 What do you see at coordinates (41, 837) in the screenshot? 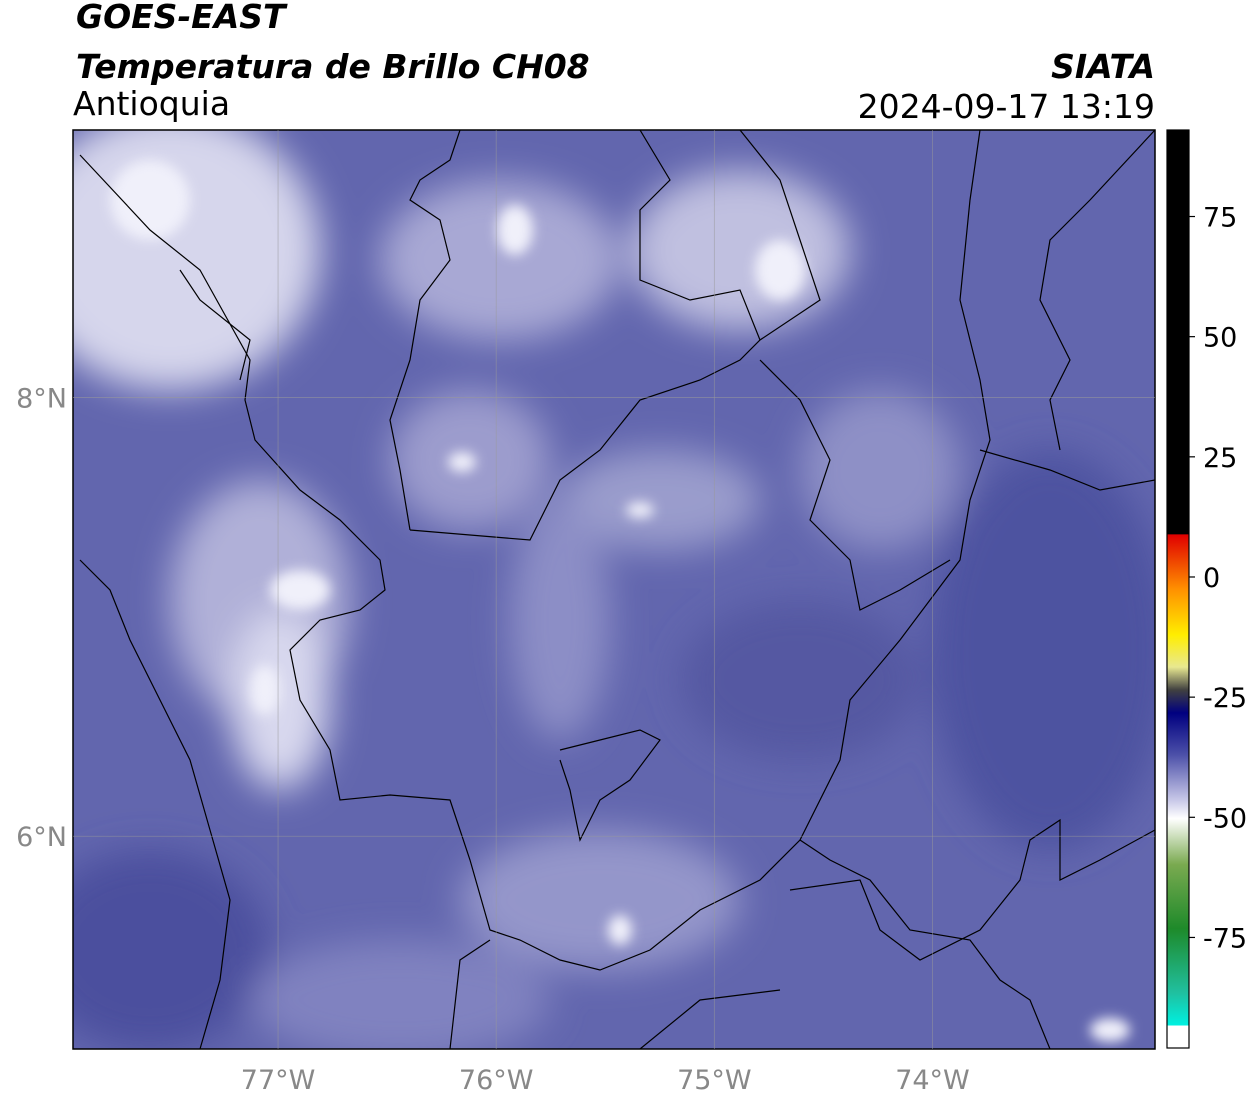
I see `y-tick-label: 6°N` at bounding box center [41, 837].